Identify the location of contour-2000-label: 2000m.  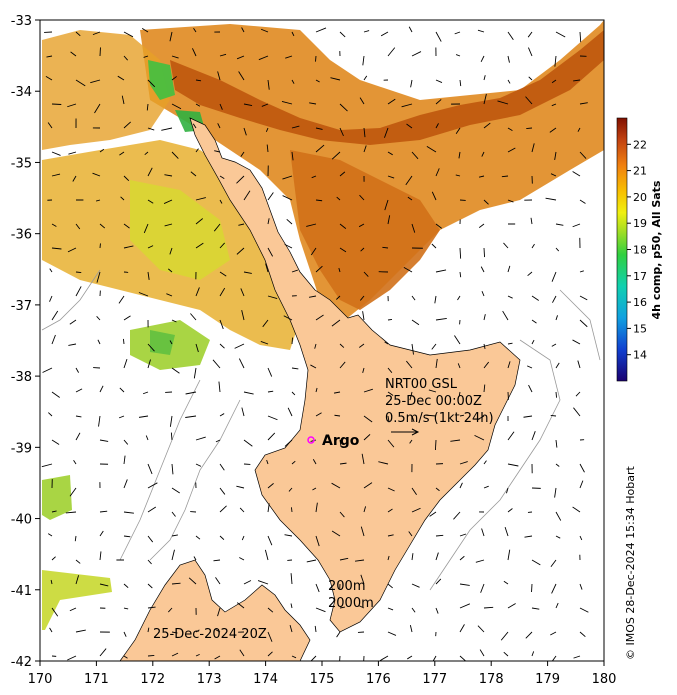
(351, 603).